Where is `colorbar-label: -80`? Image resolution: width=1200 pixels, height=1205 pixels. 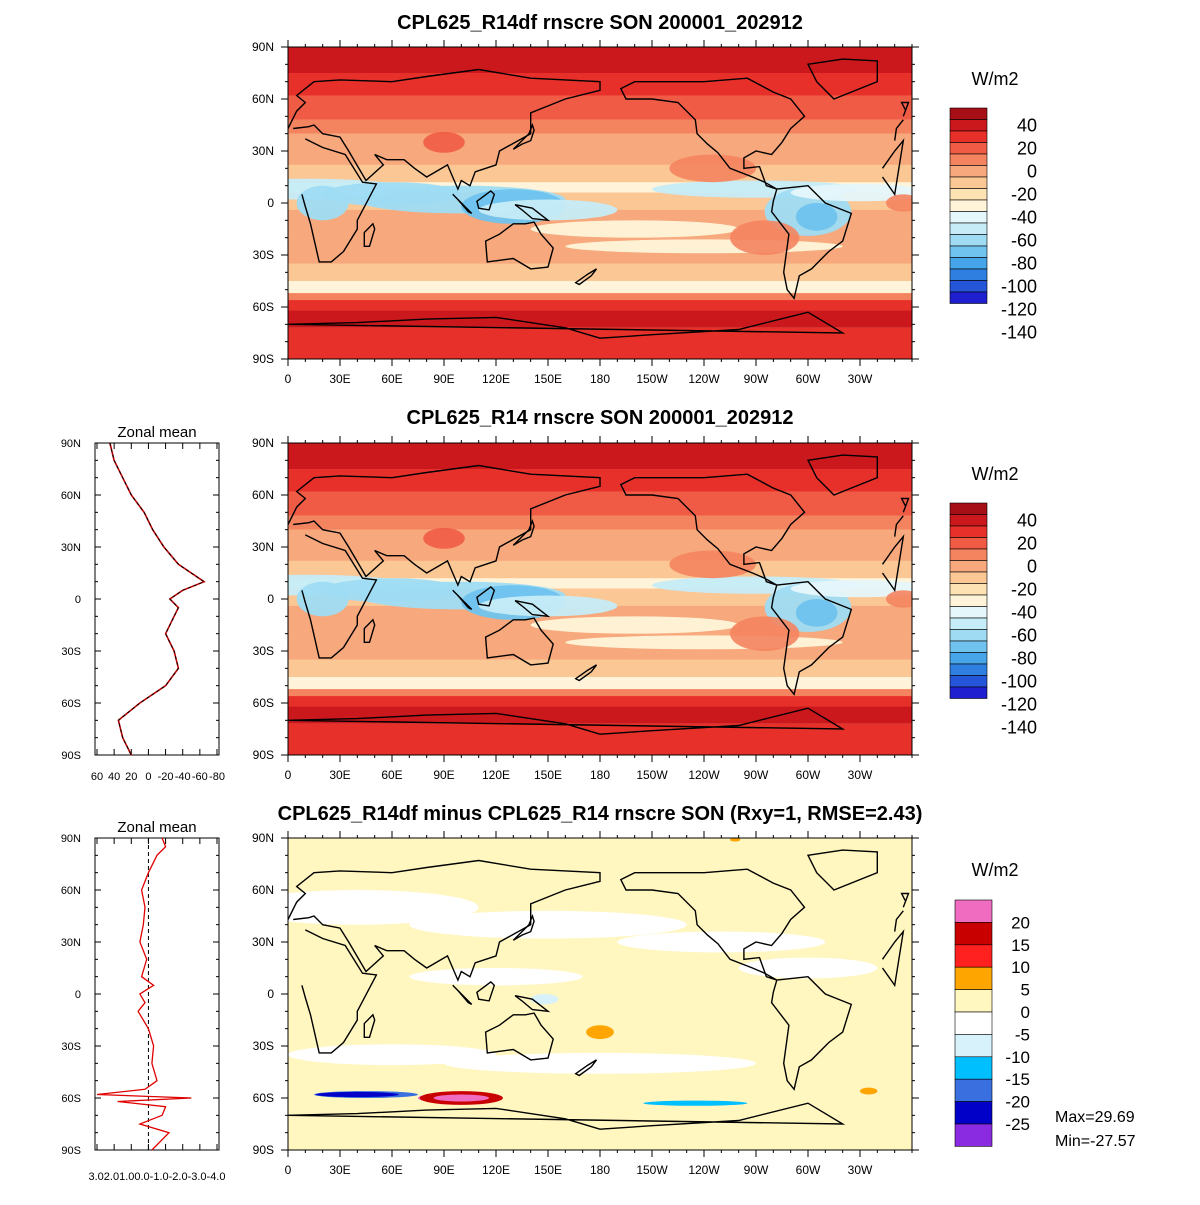
colorbar-label: -80 is located at coordinates (1024, 658).